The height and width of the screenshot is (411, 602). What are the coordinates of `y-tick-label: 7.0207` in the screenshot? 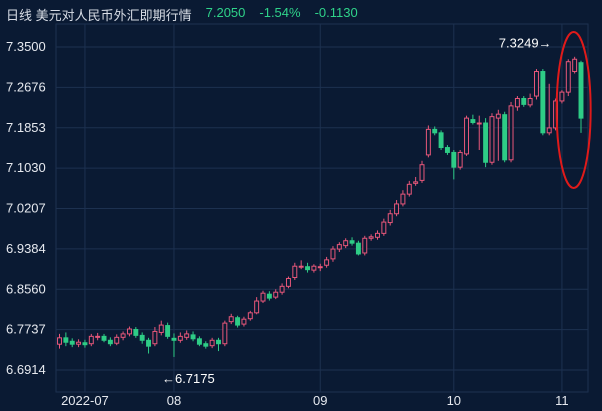 It's located at (26, 208).